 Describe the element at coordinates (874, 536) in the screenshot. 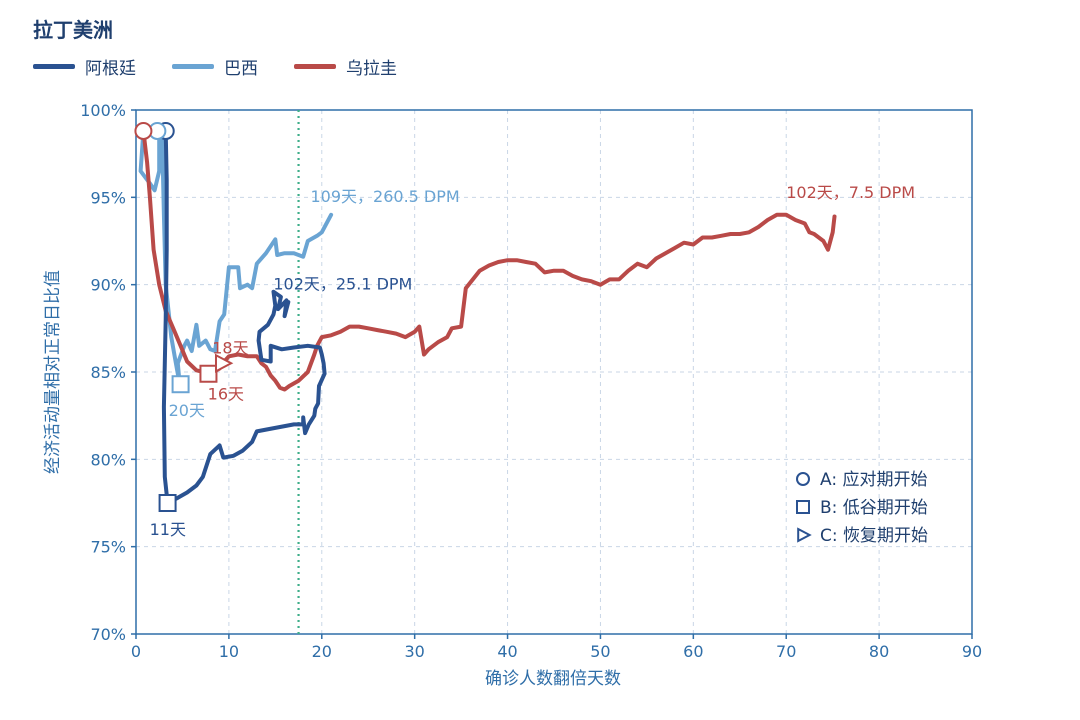

I see `key-label: C: 恢复期开始` at that location.